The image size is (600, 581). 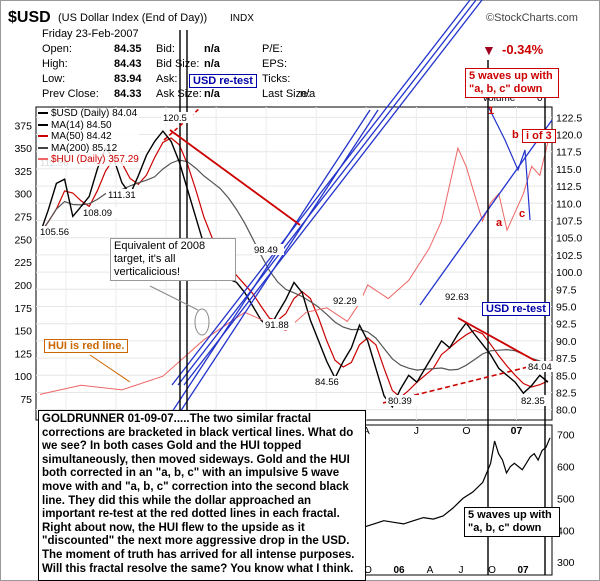 What do you see at coordinates (81, 125) in the screenshot?
I see `legend-label: MA(14) 84.50` at bounding box center [81, 125].